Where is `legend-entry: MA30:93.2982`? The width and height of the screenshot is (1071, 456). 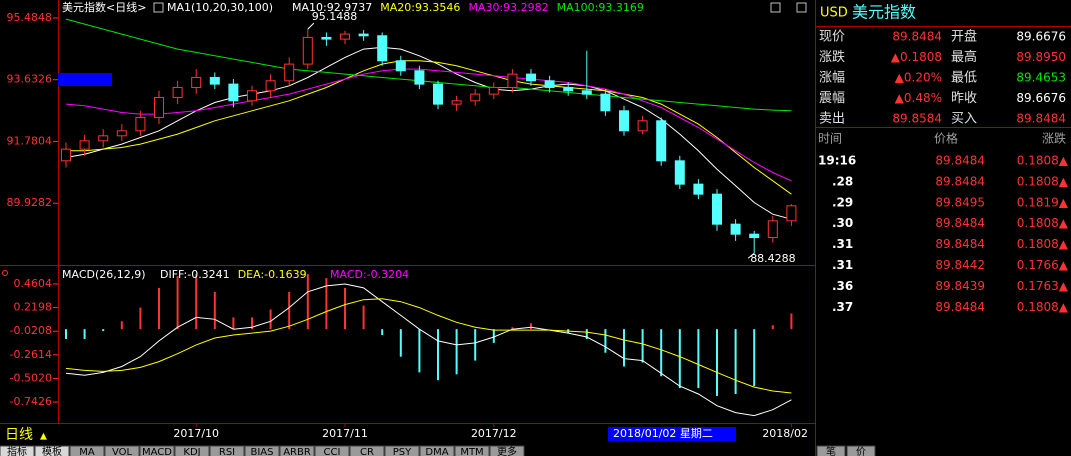 legend-entry: MA30:93.2982 is located at coordinates (508, 7).